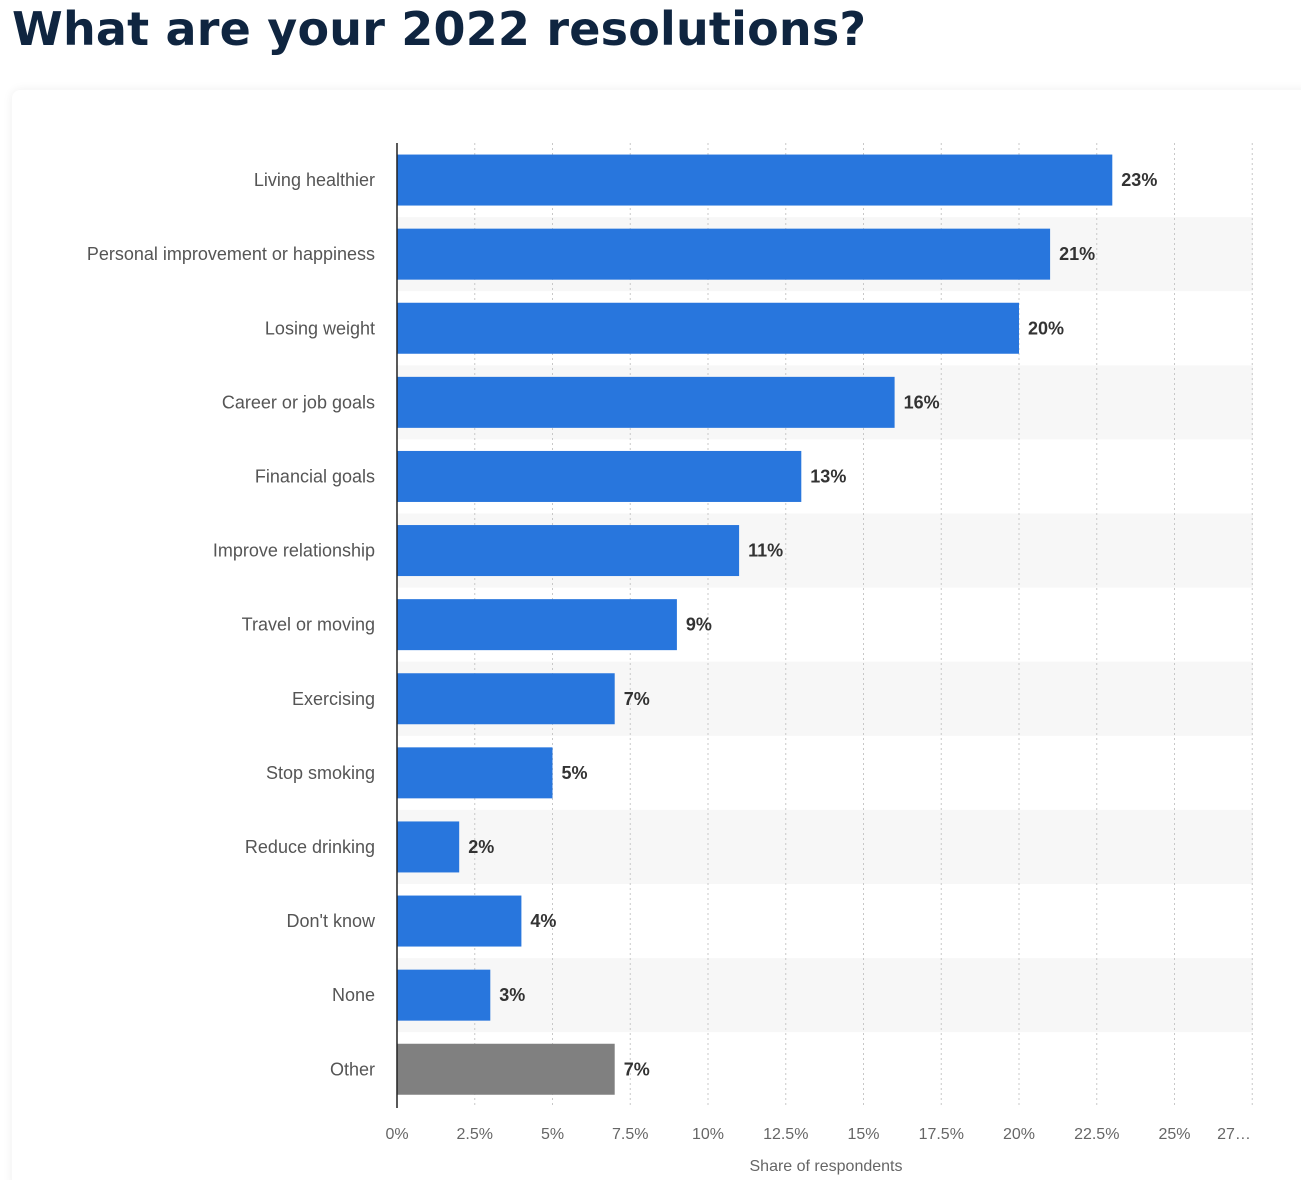 This screenshot has height=1180, width=1301. Describe the element at coordinates (512, 995) in the screenshot. I see `data-label: 3%` at that location.